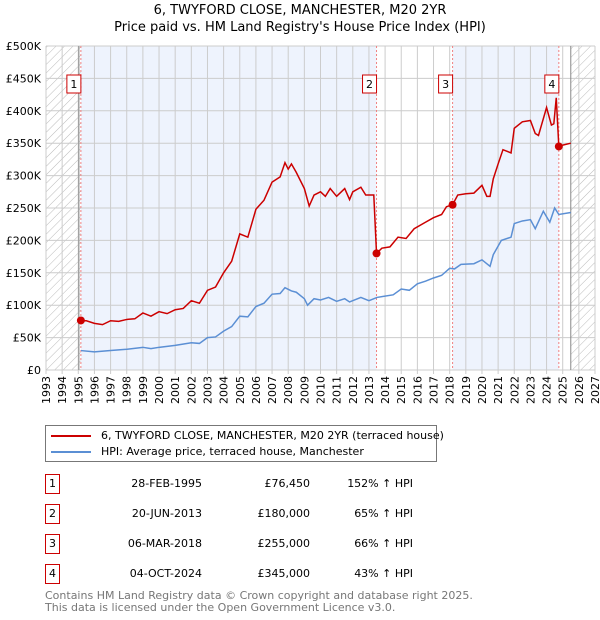 This screenshot has width=600, height=620. I want to click on y-tick-label: £250K, so click(24, 208).